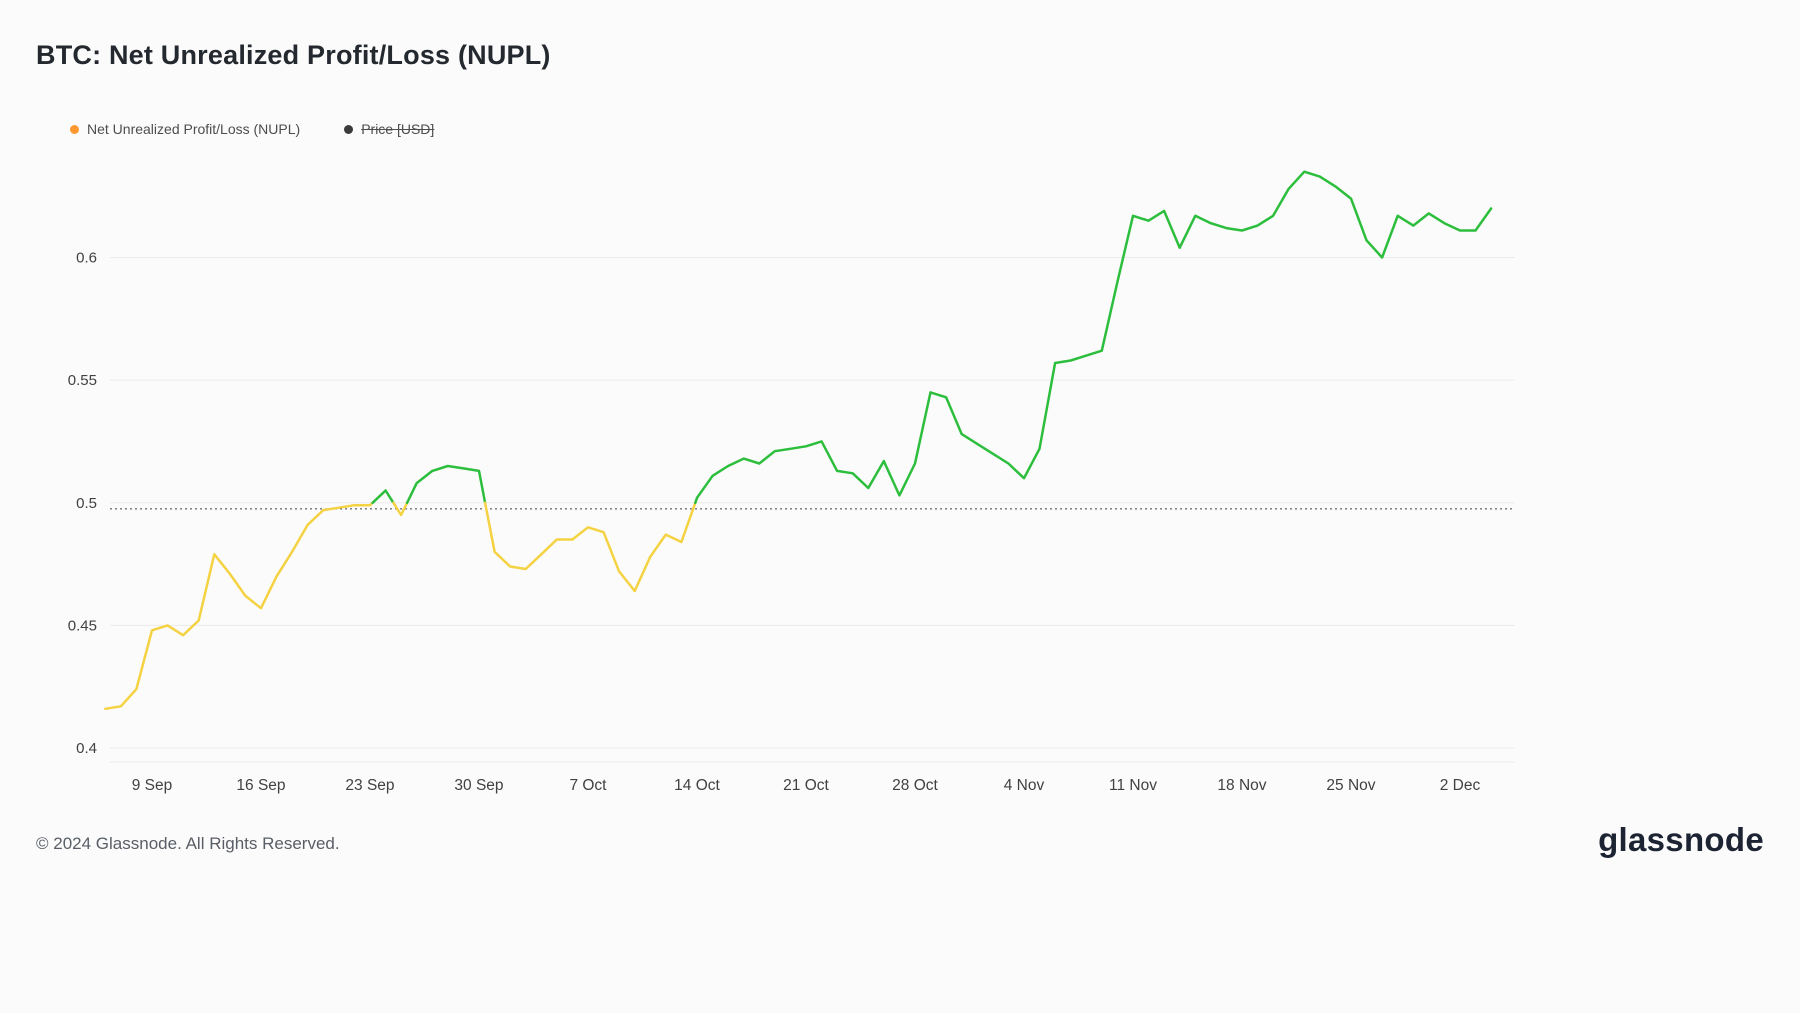 Image resolution: width=1800 pixels, height=1013 pixels. Describe the element at coordinates (1460, 785) in the screenshot. I see `x-axis-tick-label: 2 Dec` at that location.